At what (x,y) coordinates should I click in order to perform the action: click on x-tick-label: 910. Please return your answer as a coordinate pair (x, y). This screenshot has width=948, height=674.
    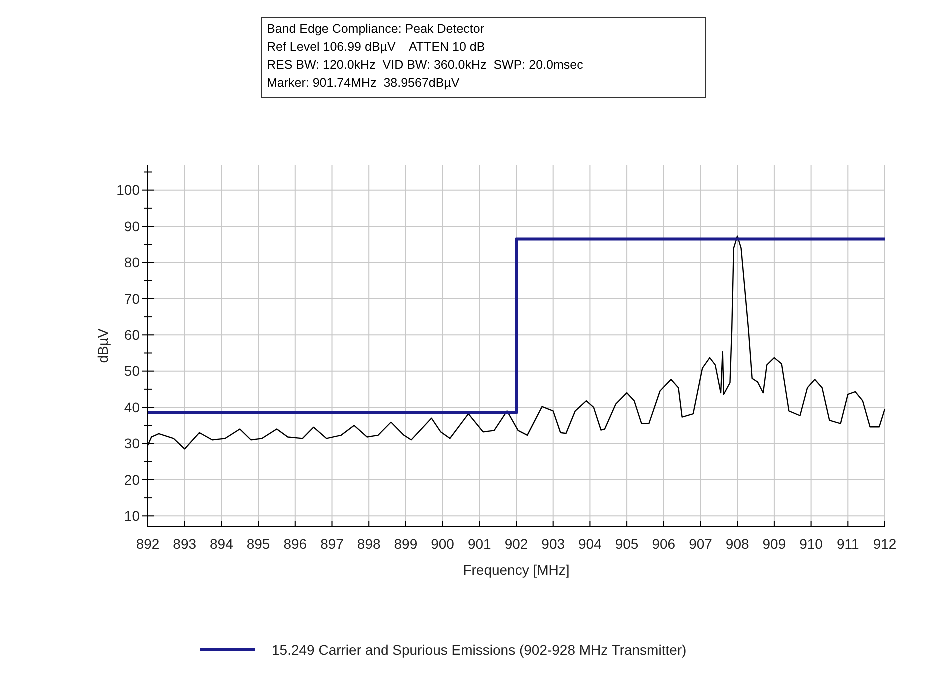
    Looking at the image, I should click on (812, 544).